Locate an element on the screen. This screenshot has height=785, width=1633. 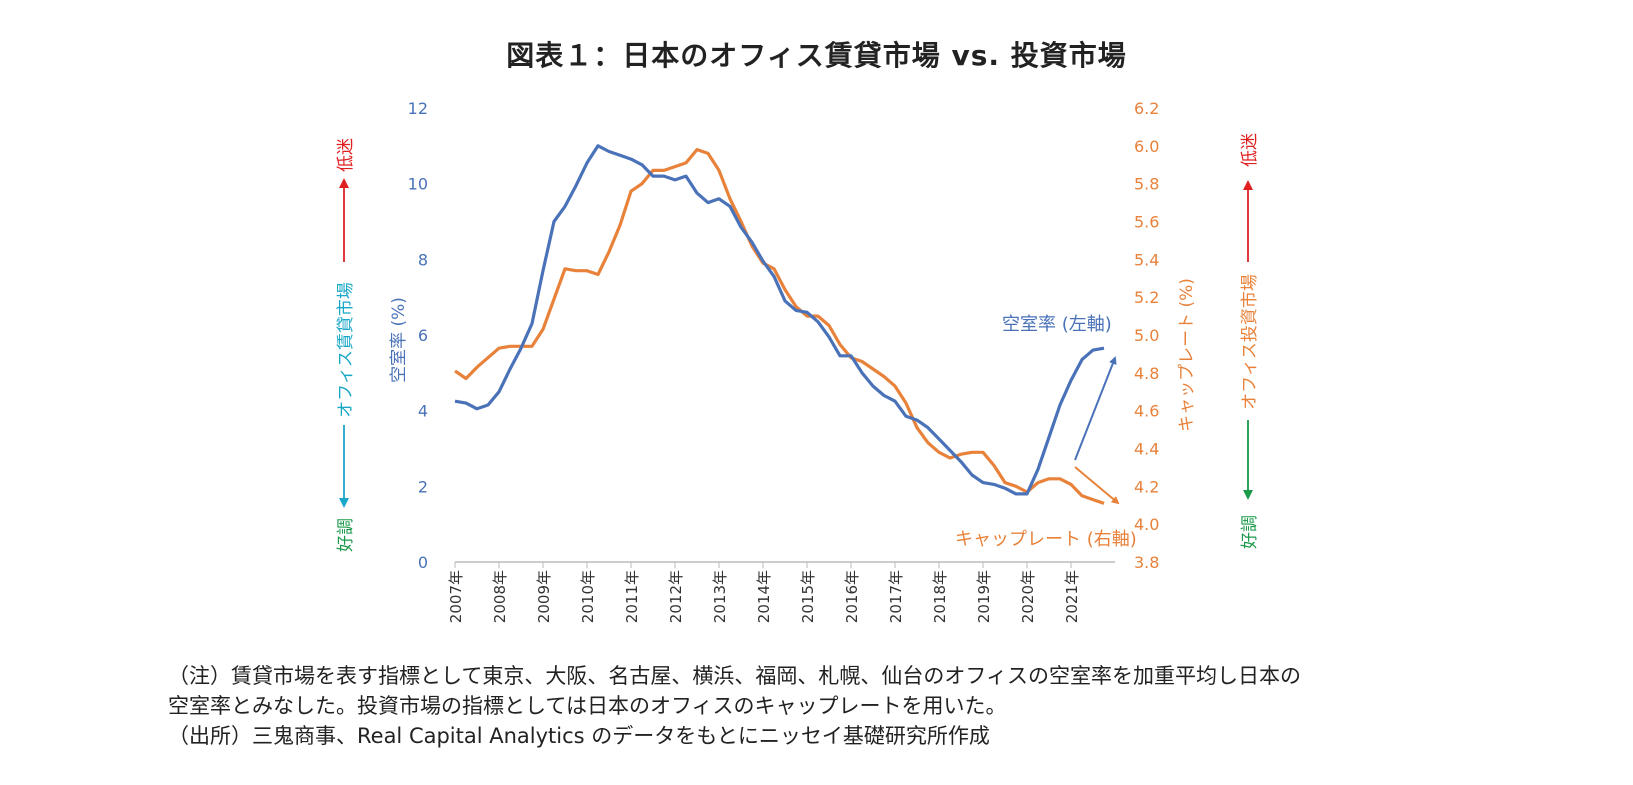
left-up-arrow-head is located at coordinates (344, 183).